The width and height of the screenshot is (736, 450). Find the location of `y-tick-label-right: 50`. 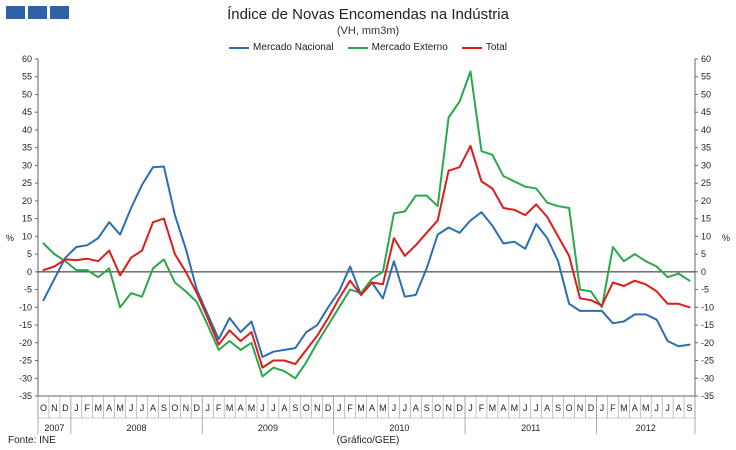

y-tick-label-right: 50 is located at coordinates (706, 94).